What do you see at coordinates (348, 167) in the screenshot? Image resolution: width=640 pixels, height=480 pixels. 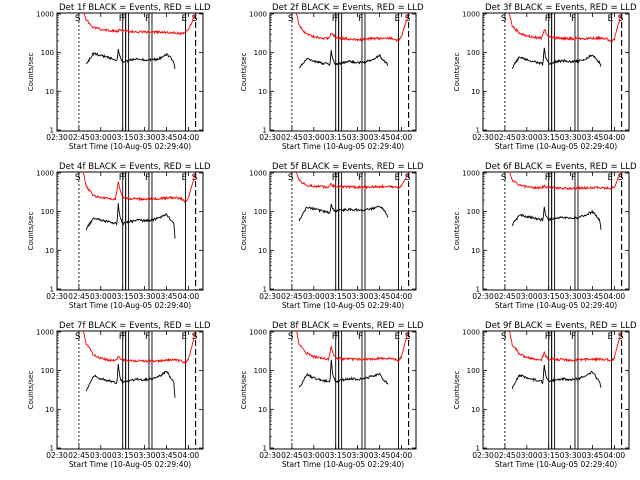 I see `chart-title: Det 5f BLACK = Events, RED = LLD` at bounding box center [348, 167].